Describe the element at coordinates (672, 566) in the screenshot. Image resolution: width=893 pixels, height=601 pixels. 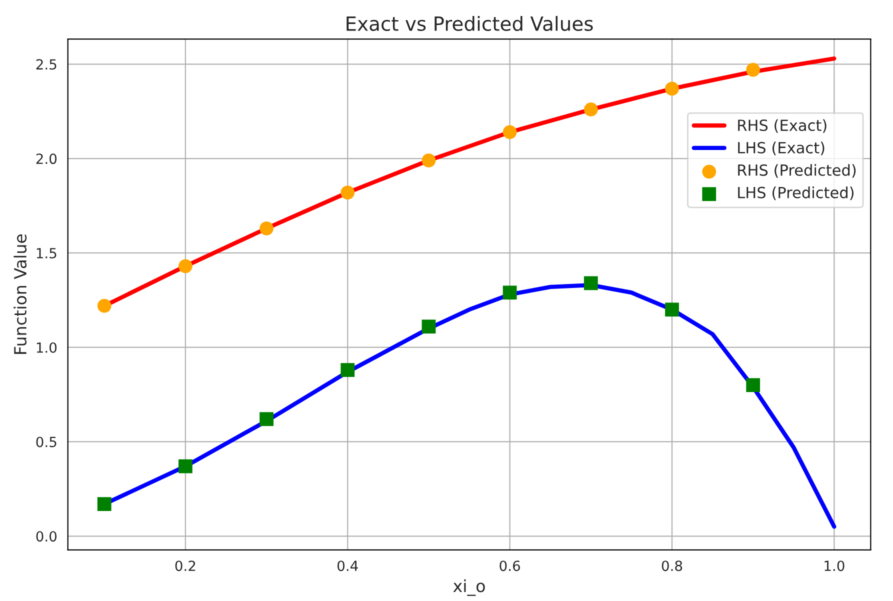
I see `x-tick-label: 0.8` at that location.